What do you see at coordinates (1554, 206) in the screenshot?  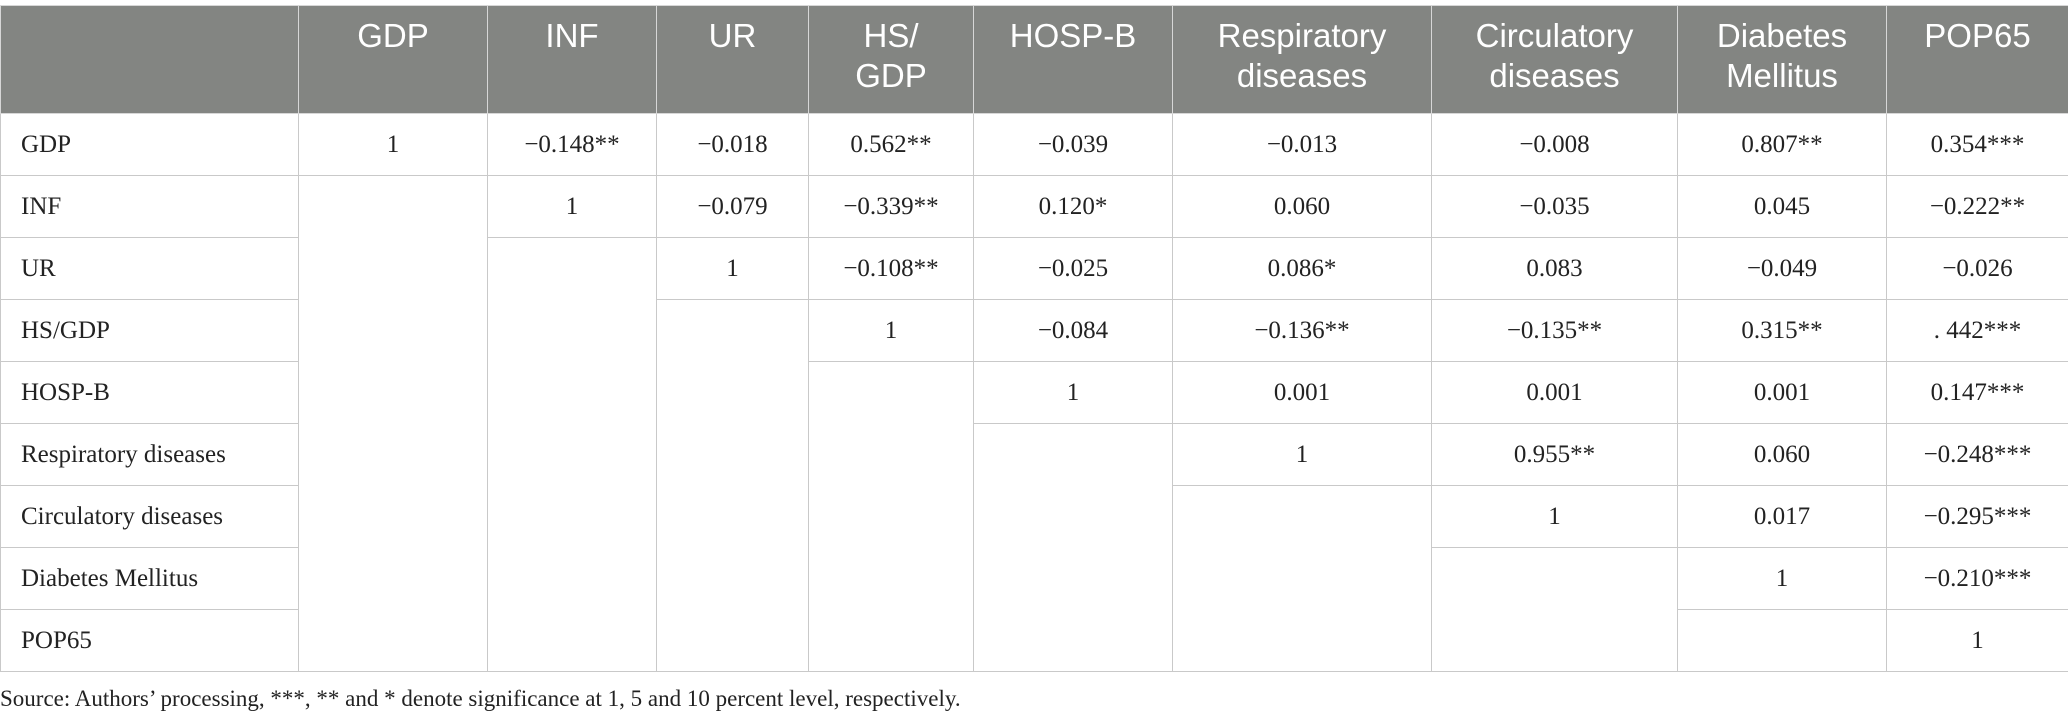 I see `value-cell: −0.035` at bounding box center [1554, 206].